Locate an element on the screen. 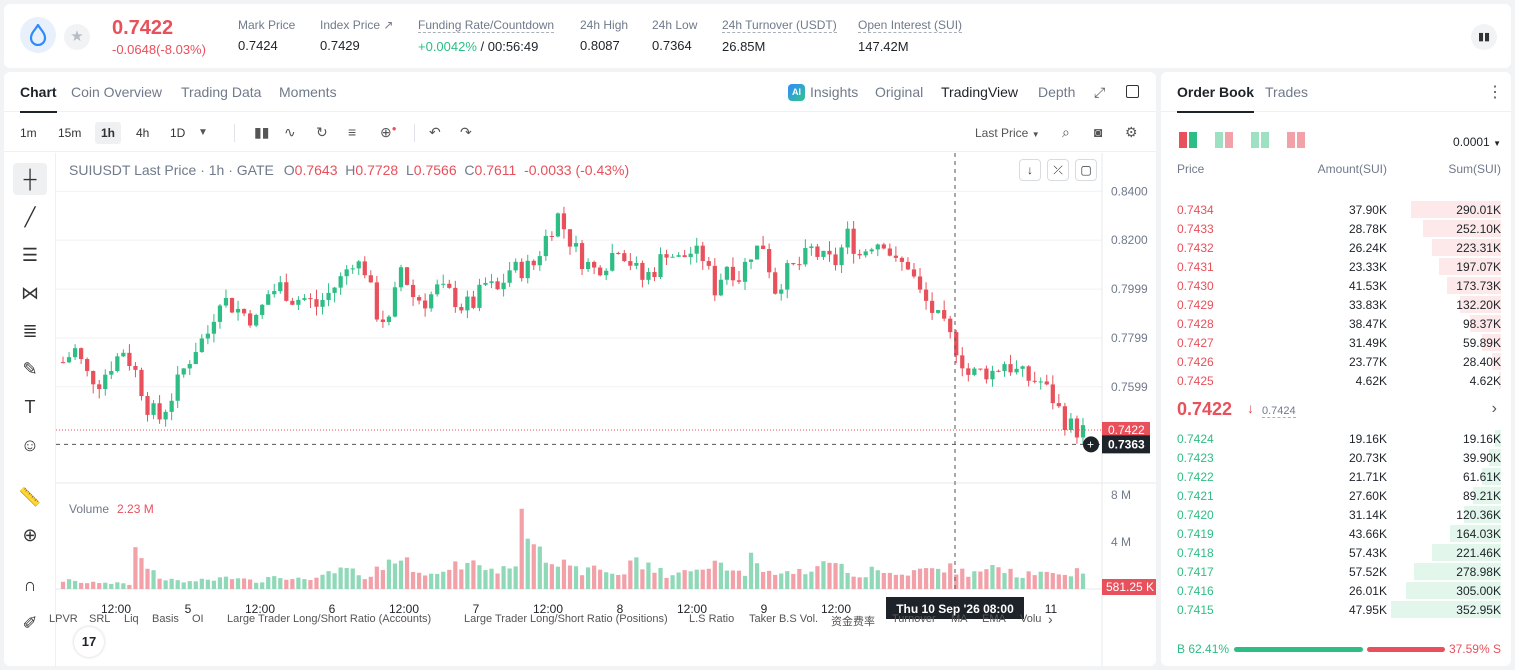 This screenshot has height=670, width=1515. view-both-icon is located at coordinates (1188, 140).